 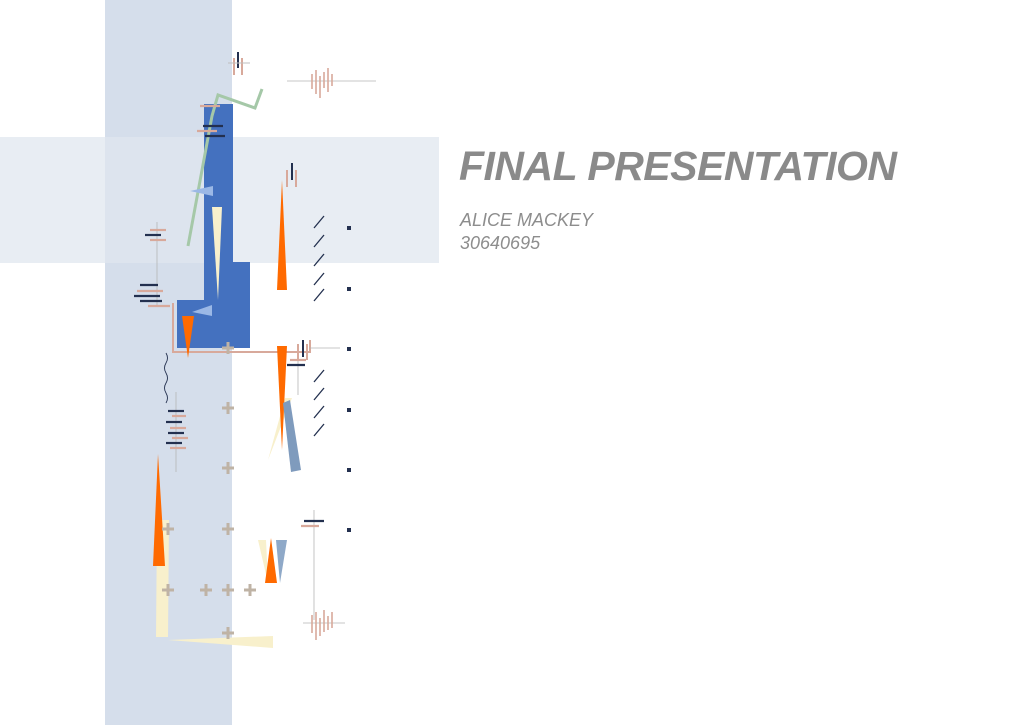 What do you see at coordinates (500, 243) in the screenshot?
I see `student-id: 30640695` at bounding box center [500, 243].